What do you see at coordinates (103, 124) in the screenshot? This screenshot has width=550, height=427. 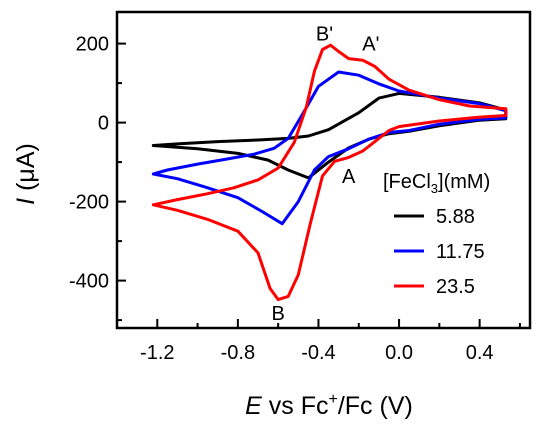 I see `y-tick-label: 0` at bounding box center [103, 124].